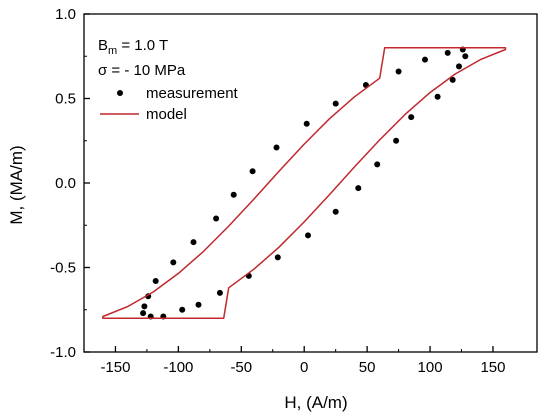 The image size is (550, 419). What do you see at coordinates (103, 70) in the screenshot?
I see `sigma-symbol: σ` at bounding box center [103, 70].